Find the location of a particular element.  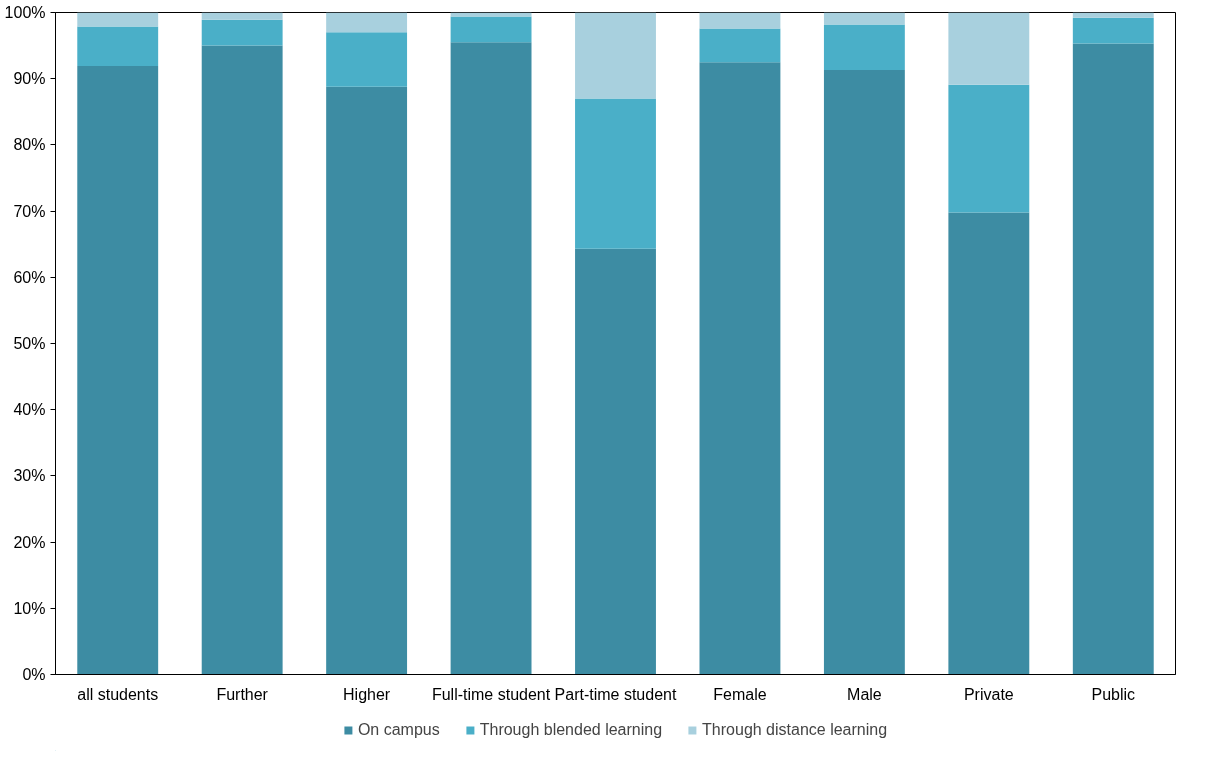

y-tick-label: 20% is located at coordinates (29, 542).